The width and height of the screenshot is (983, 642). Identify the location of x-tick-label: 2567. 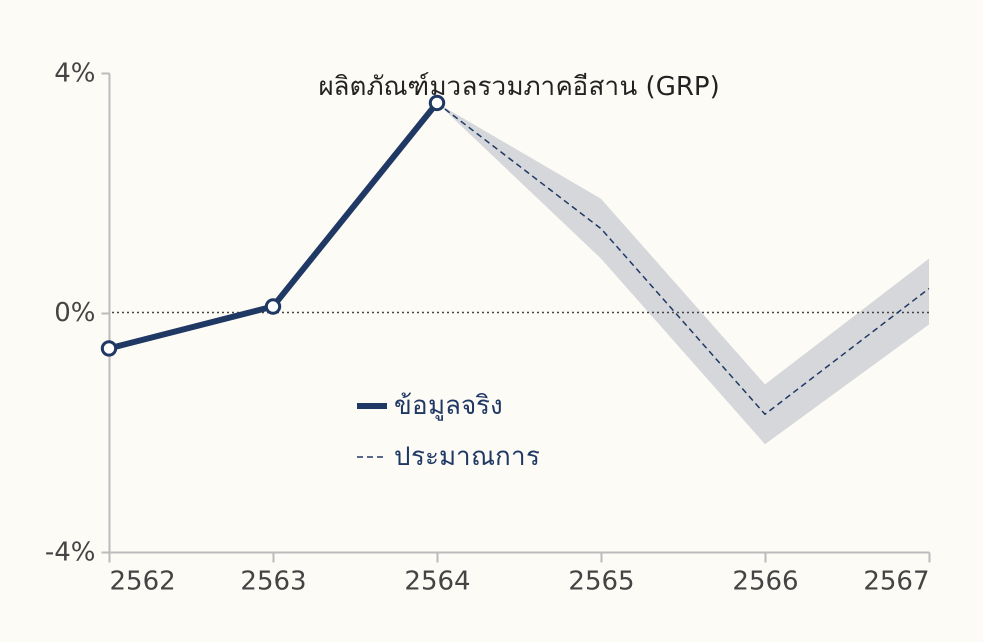
(896, 581).